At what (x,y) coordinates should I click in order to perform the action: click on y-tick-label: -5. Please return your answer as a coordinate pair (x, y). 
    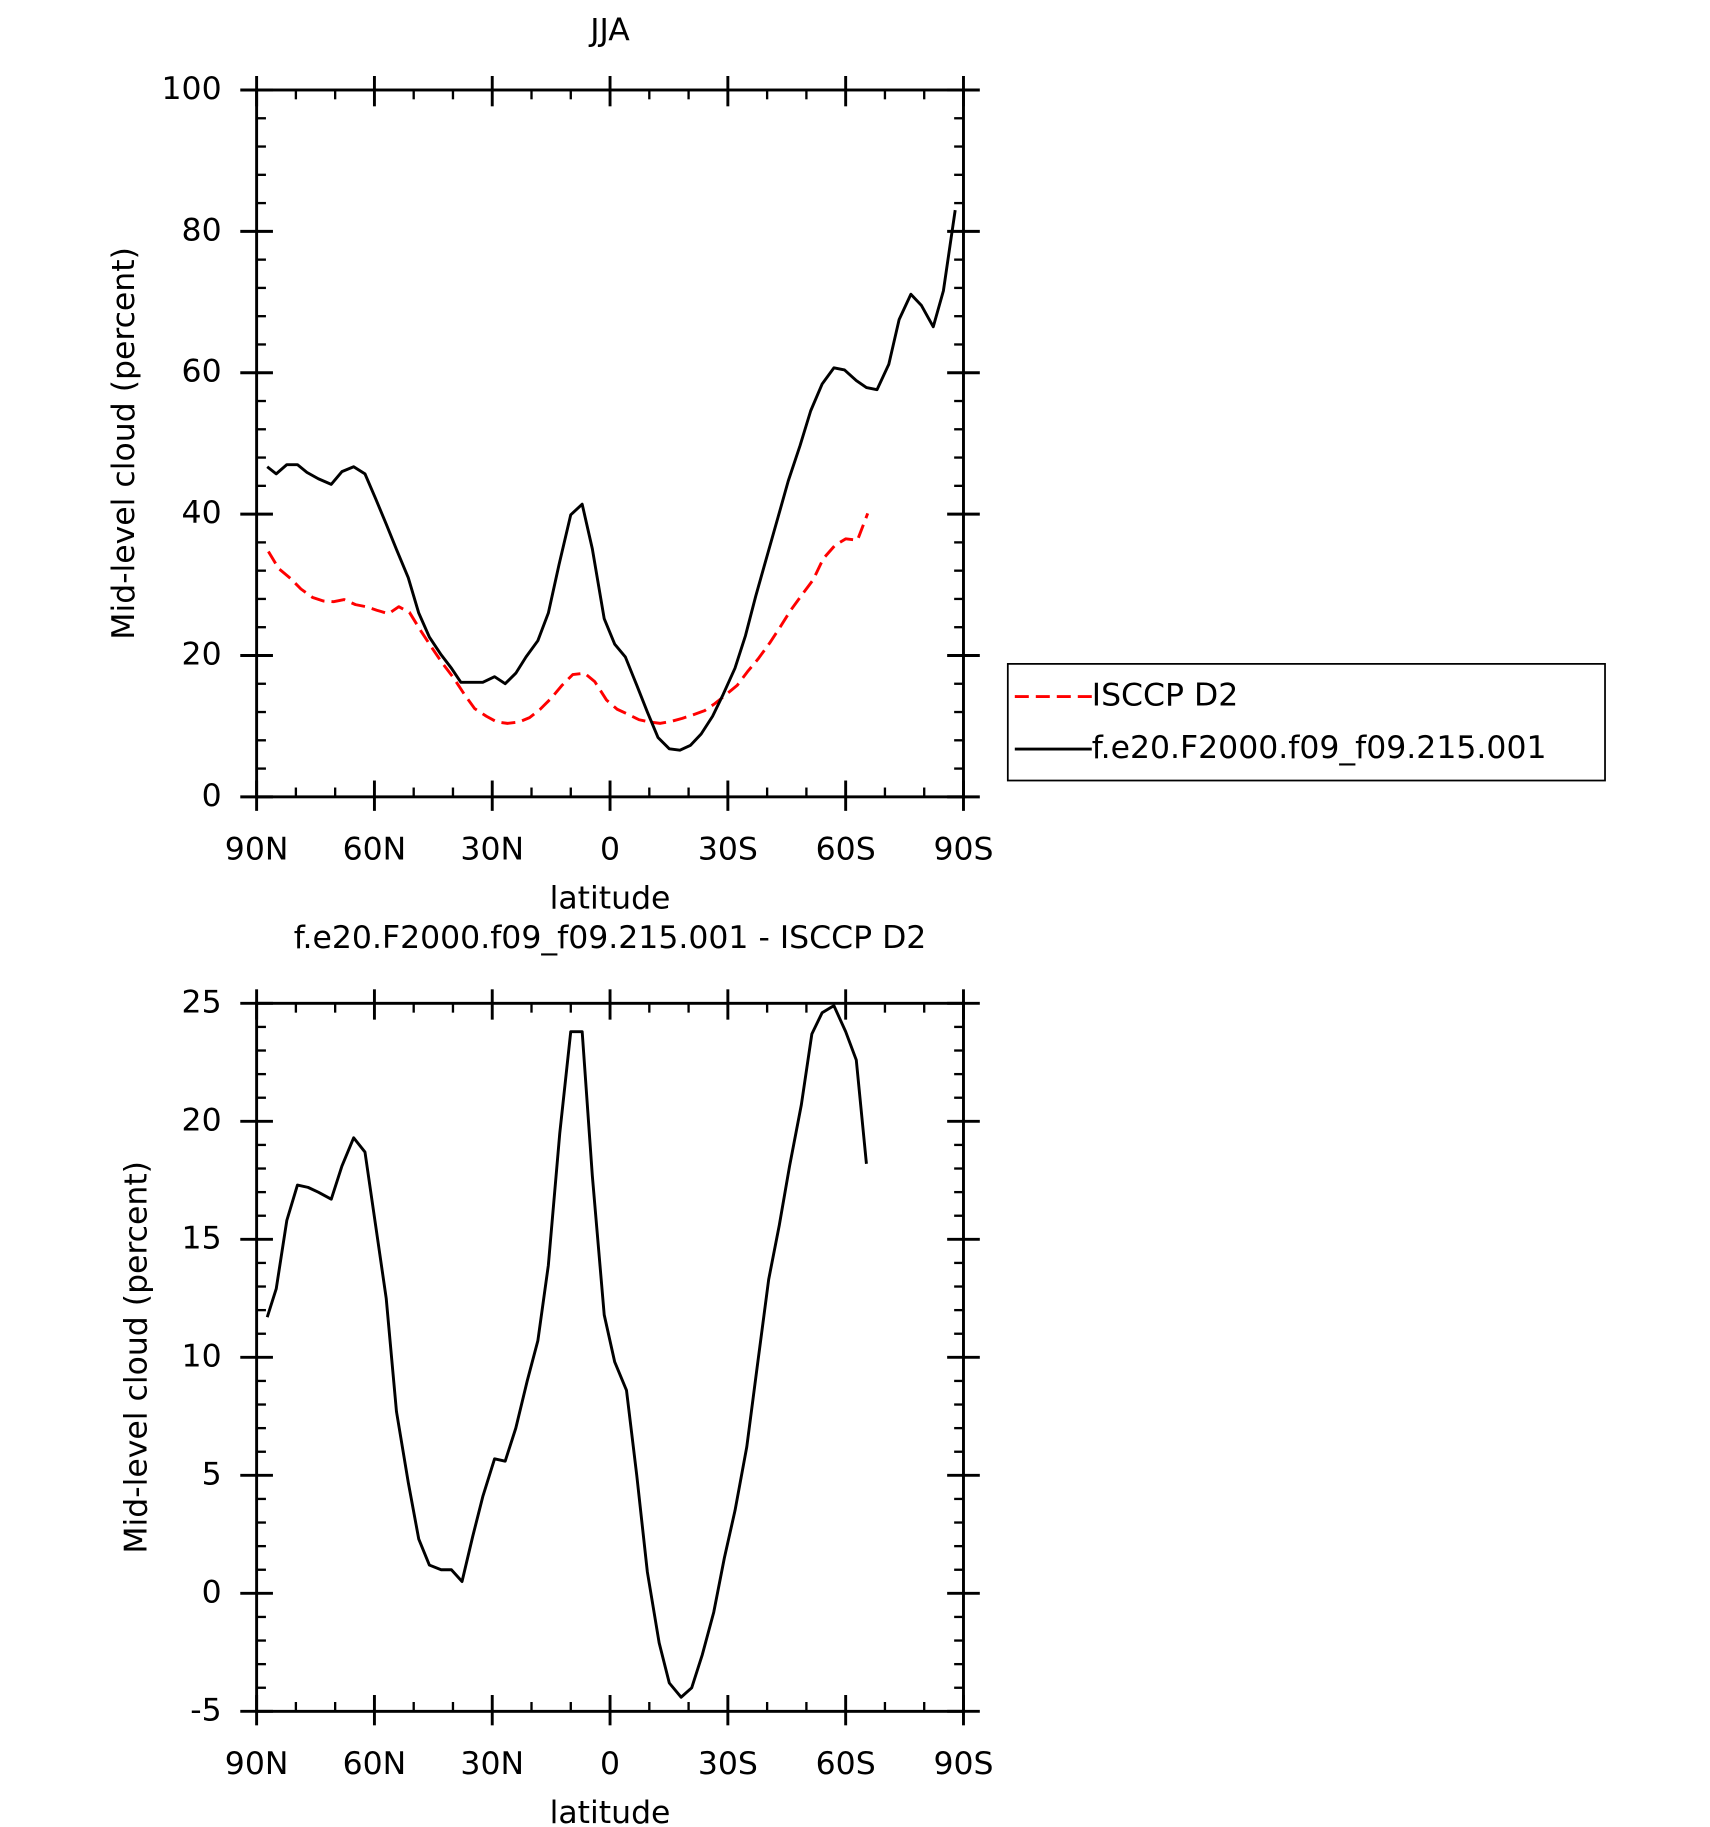
    Looking at the image, I should click on (205, 1710).